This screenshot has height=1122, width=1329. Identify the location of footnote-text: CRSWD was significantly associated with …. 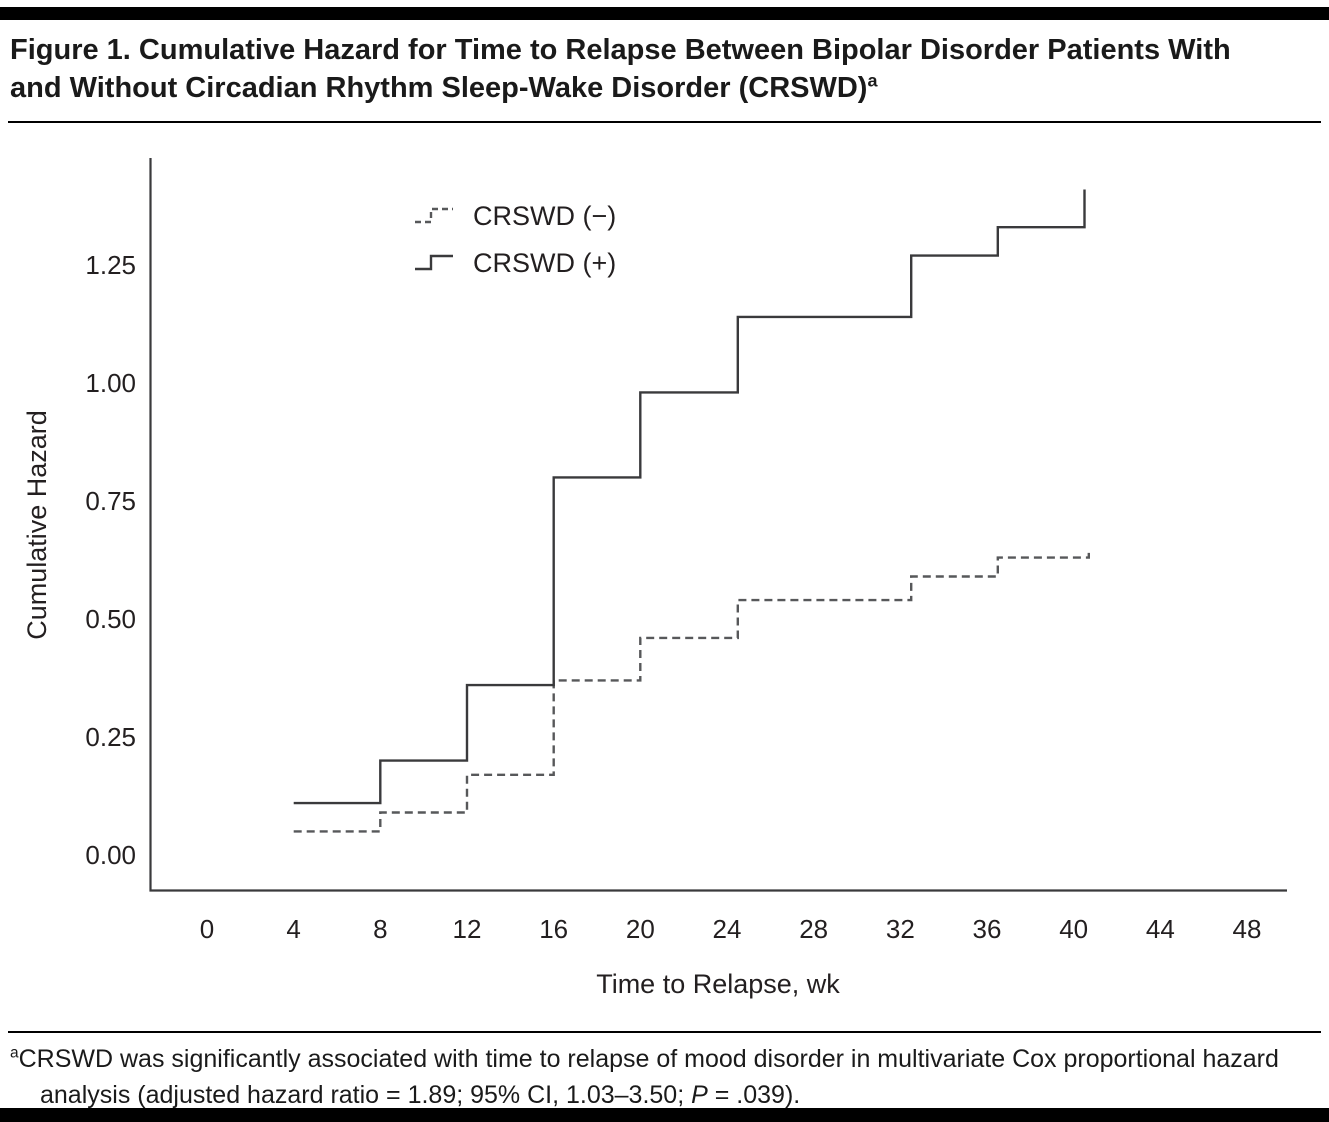
(648, 1077).